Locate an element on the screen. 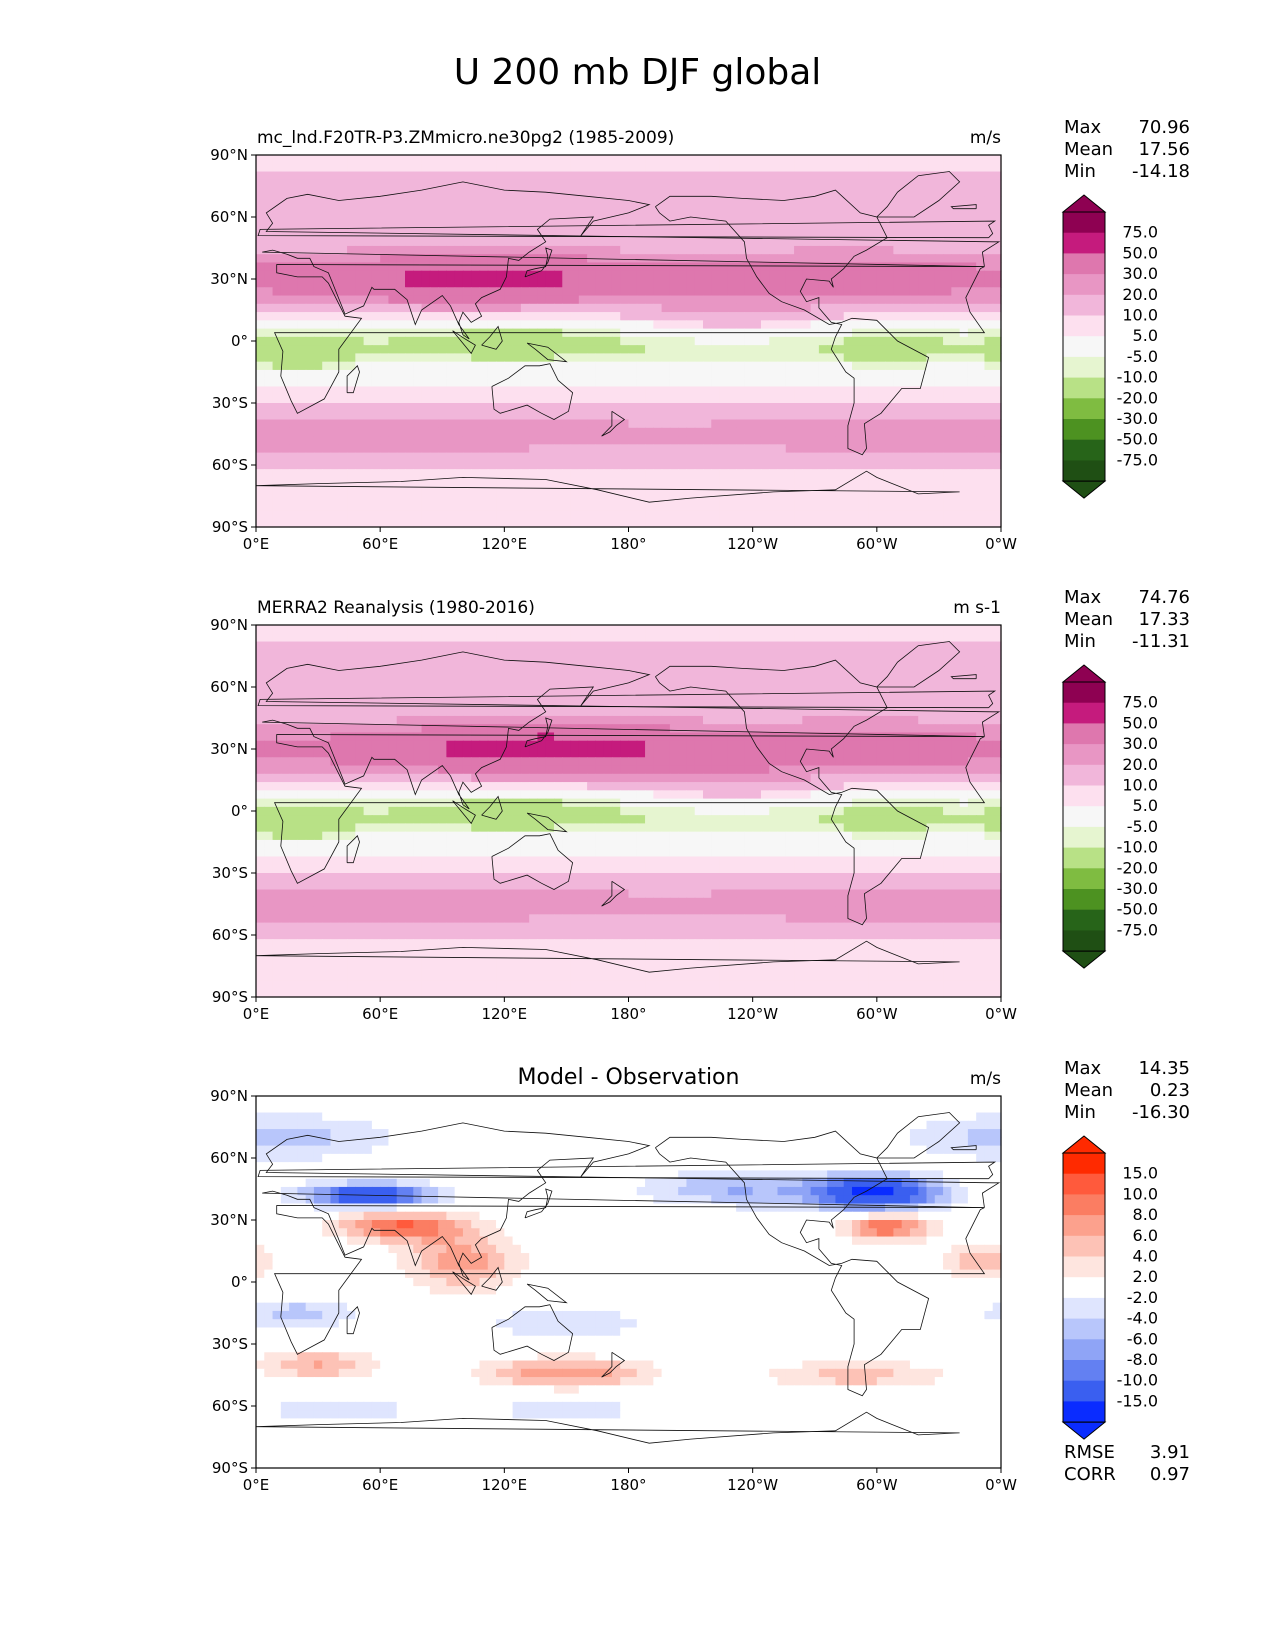  colorbar-tick-label: -5.0 is located at coordinates (1142, 356).